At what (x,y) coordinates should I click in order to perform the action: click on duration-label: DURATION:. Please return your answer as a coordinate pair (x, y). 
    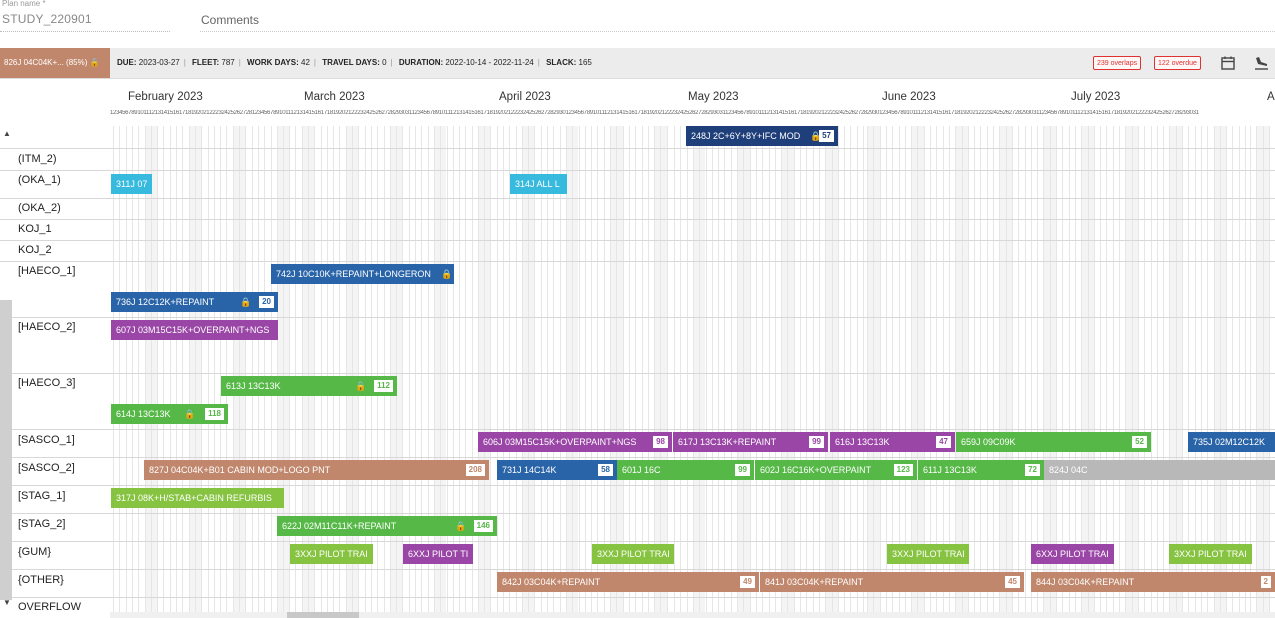
    Looking at the image, I should click on (421, 62).